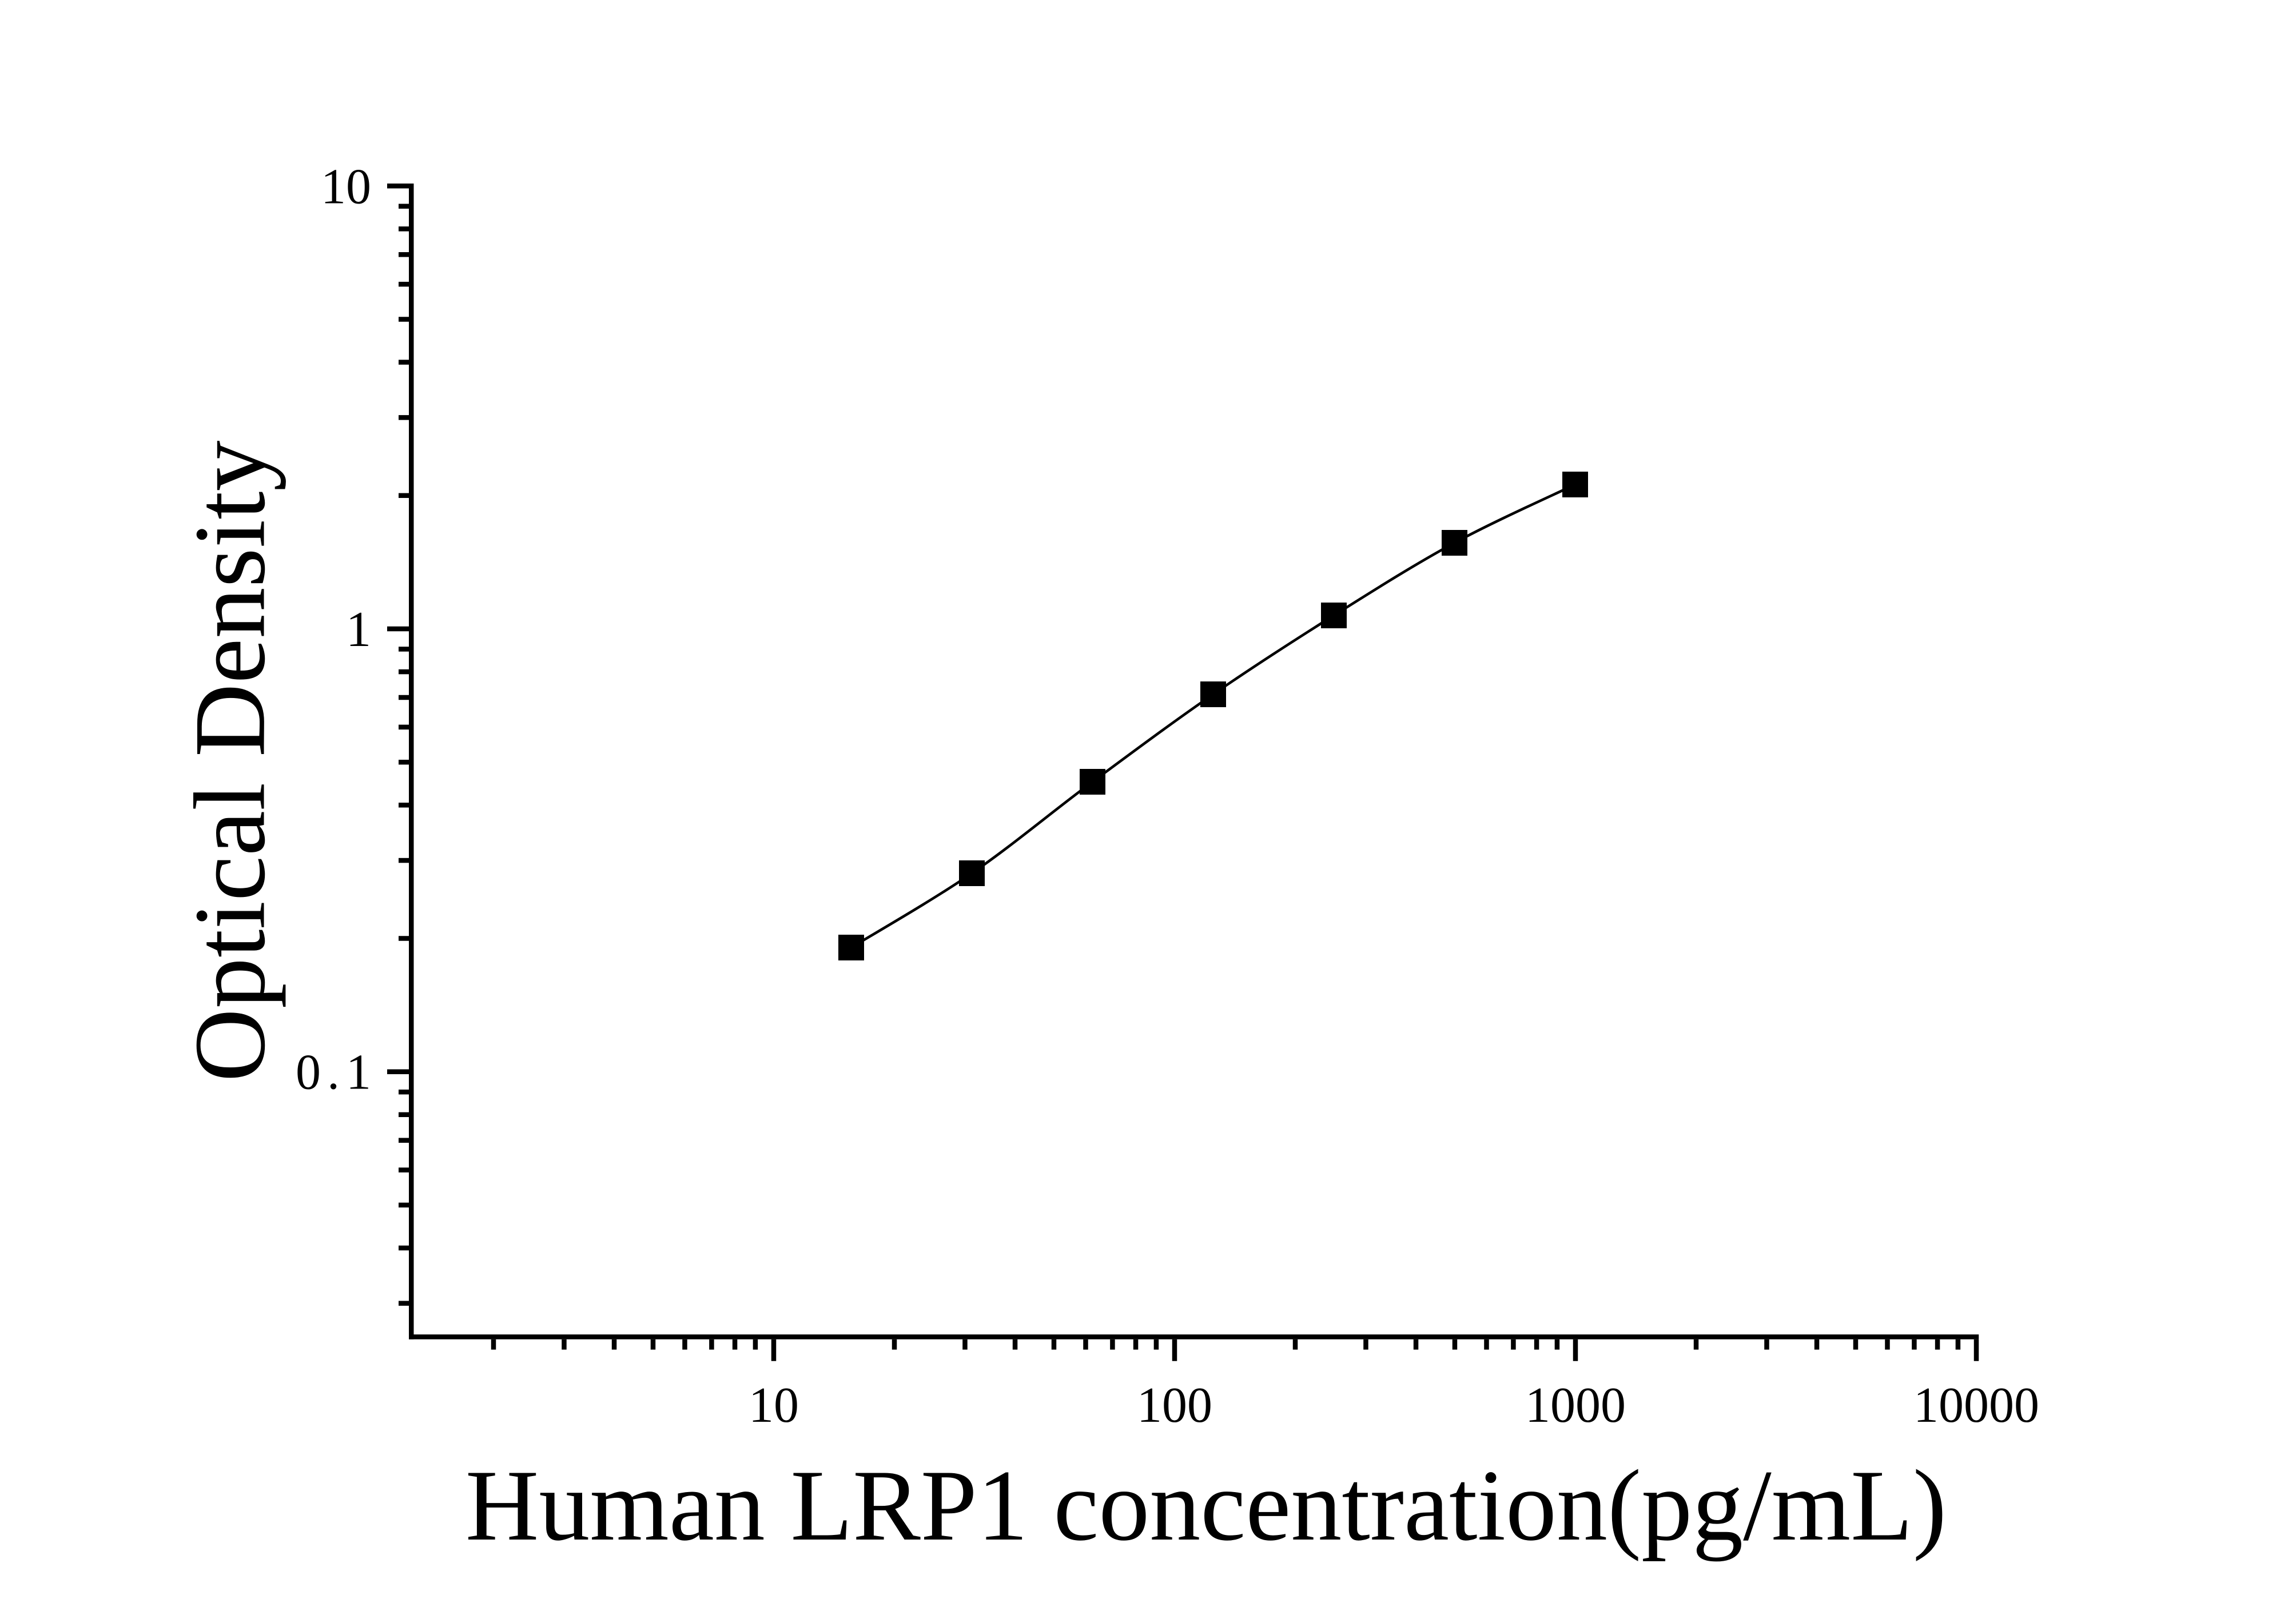  I want to click on svg-text:Human LRP1 concentration(pg/mL: Human LRP1 concentration(pg/mL), so click(1206, 1505).